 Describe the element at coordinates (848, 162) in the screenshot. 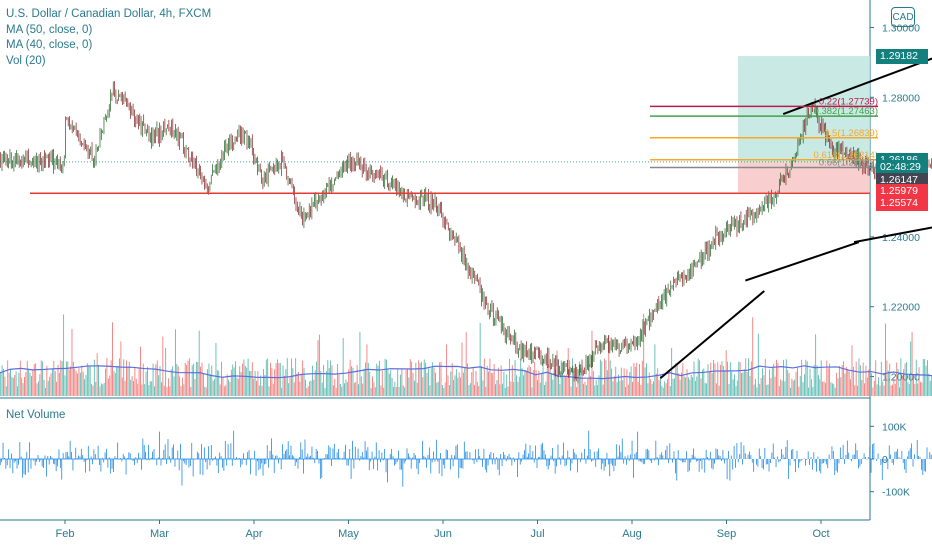

I see `fib-level-label: 0.66(1.25992)` at that location.